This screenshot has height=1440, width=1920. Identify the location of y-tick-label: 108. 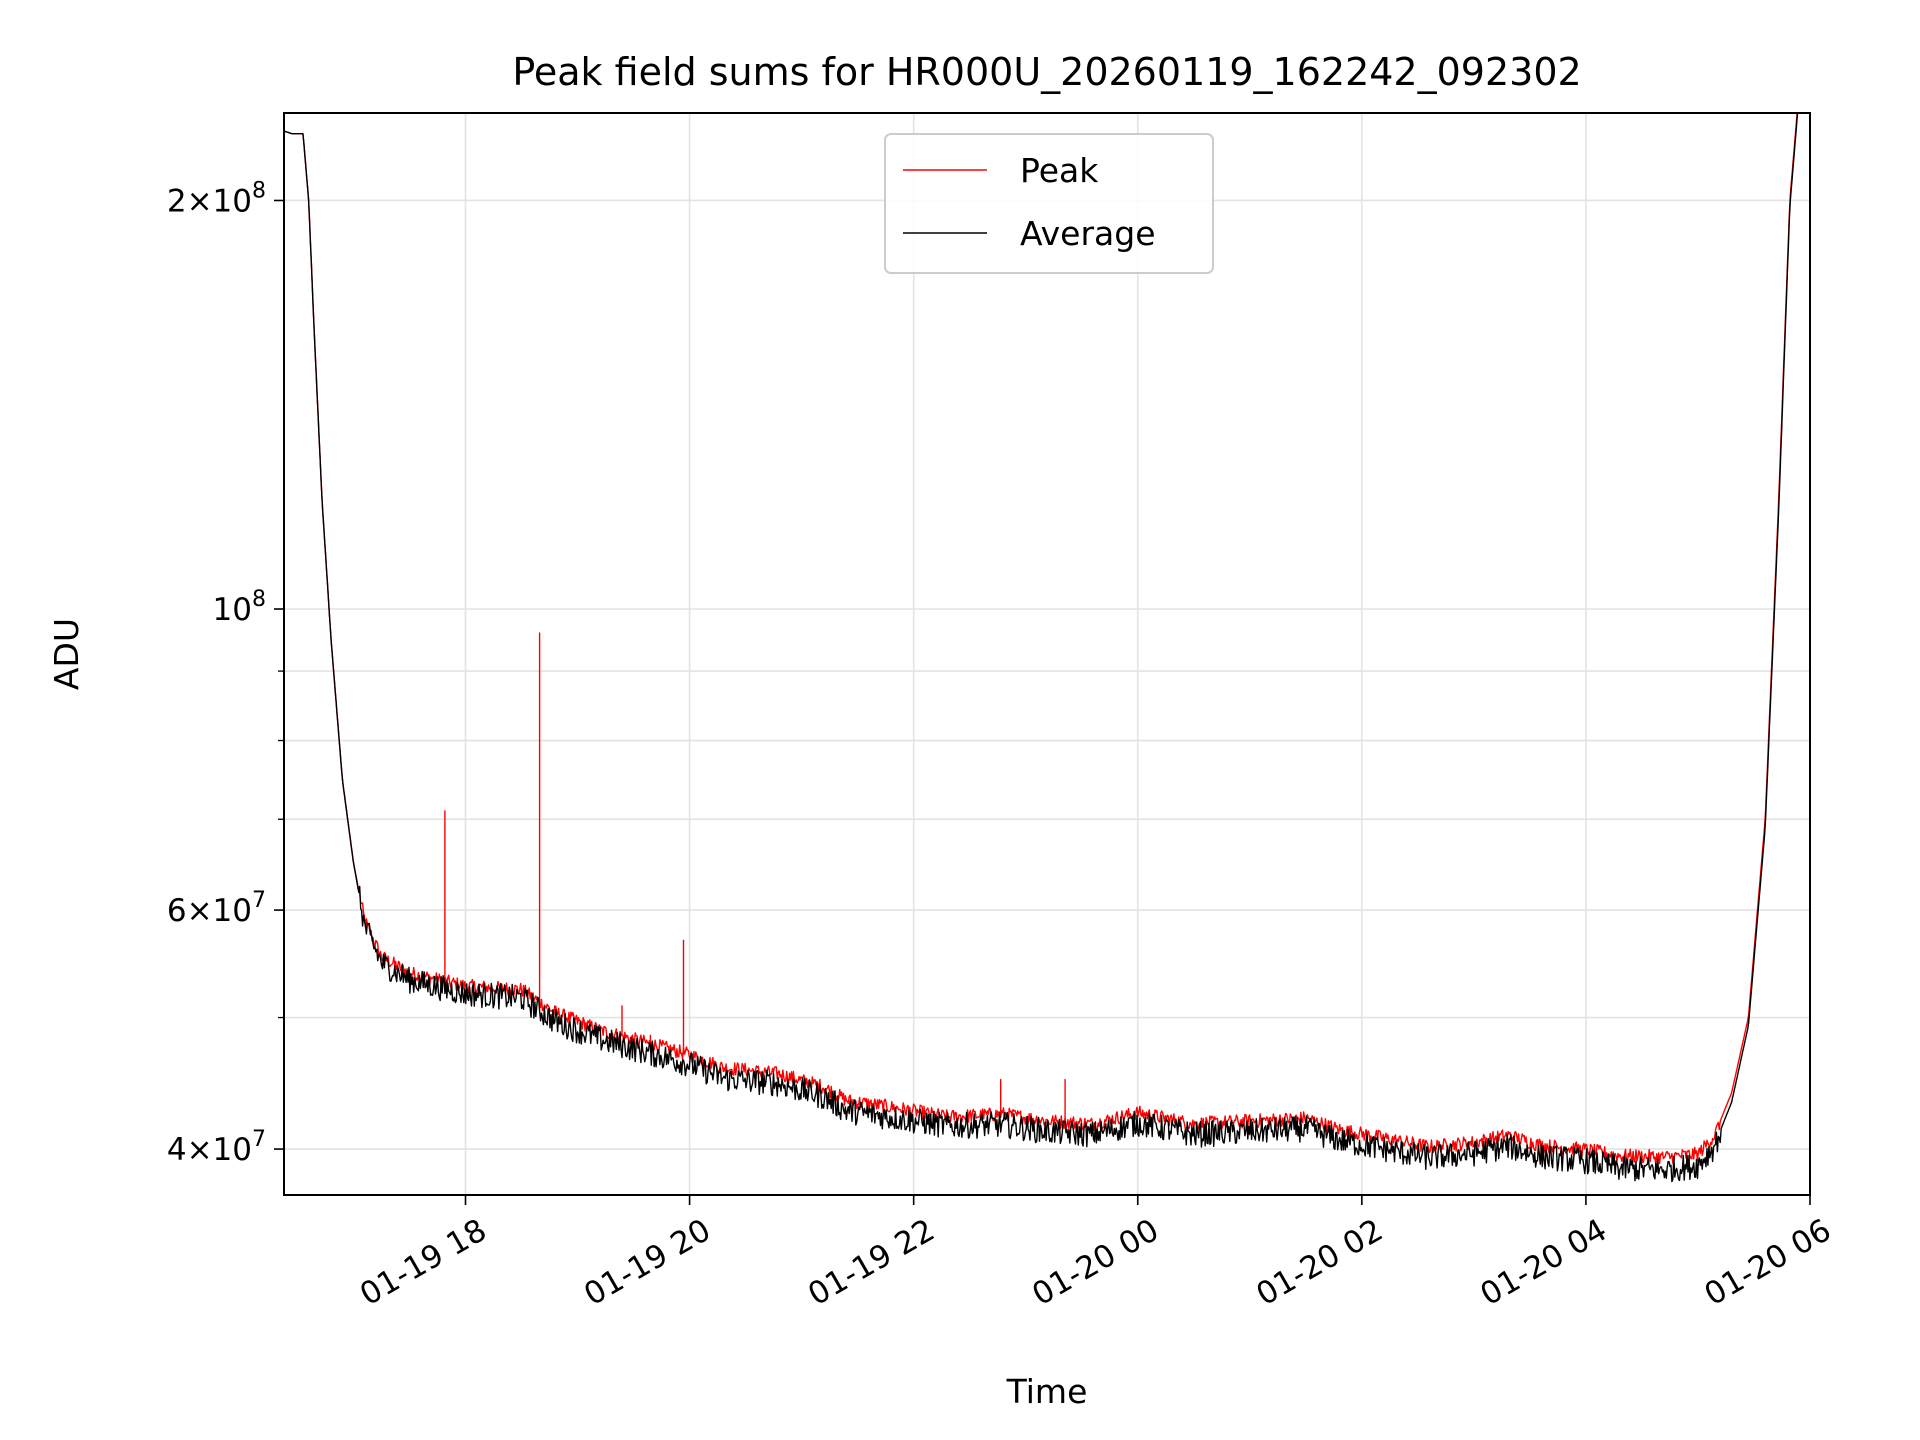
(239, 607).